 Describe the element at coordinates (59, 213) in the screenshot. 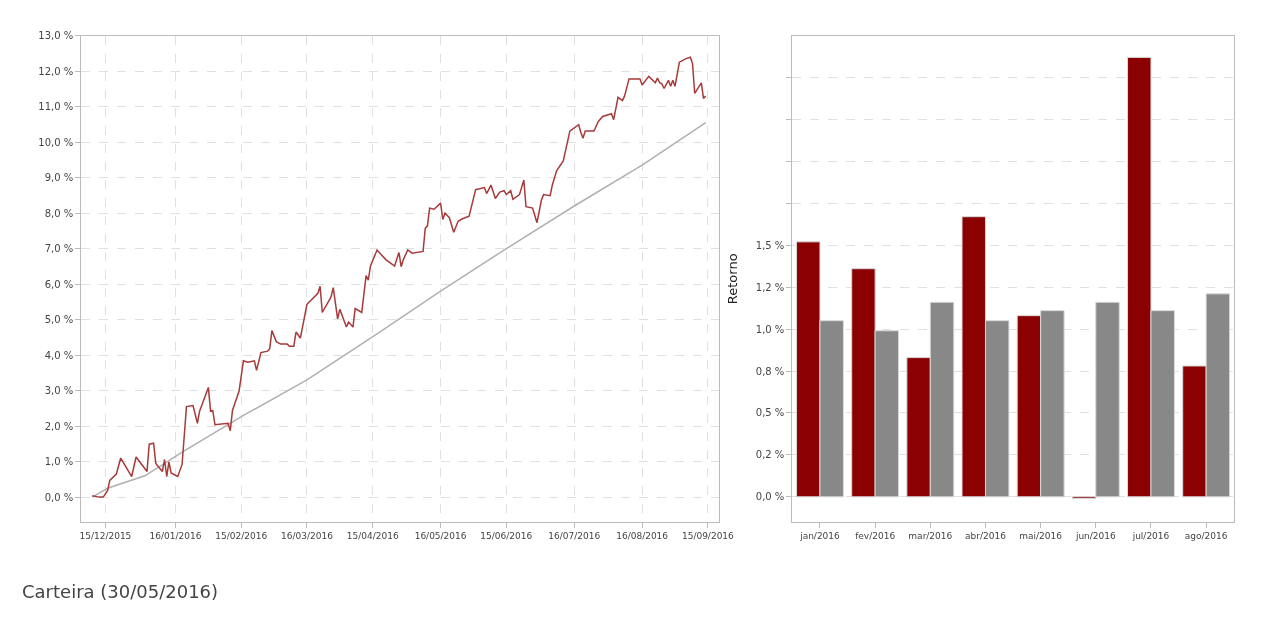

I see `y-tick-label: 8,0 %` at that location.